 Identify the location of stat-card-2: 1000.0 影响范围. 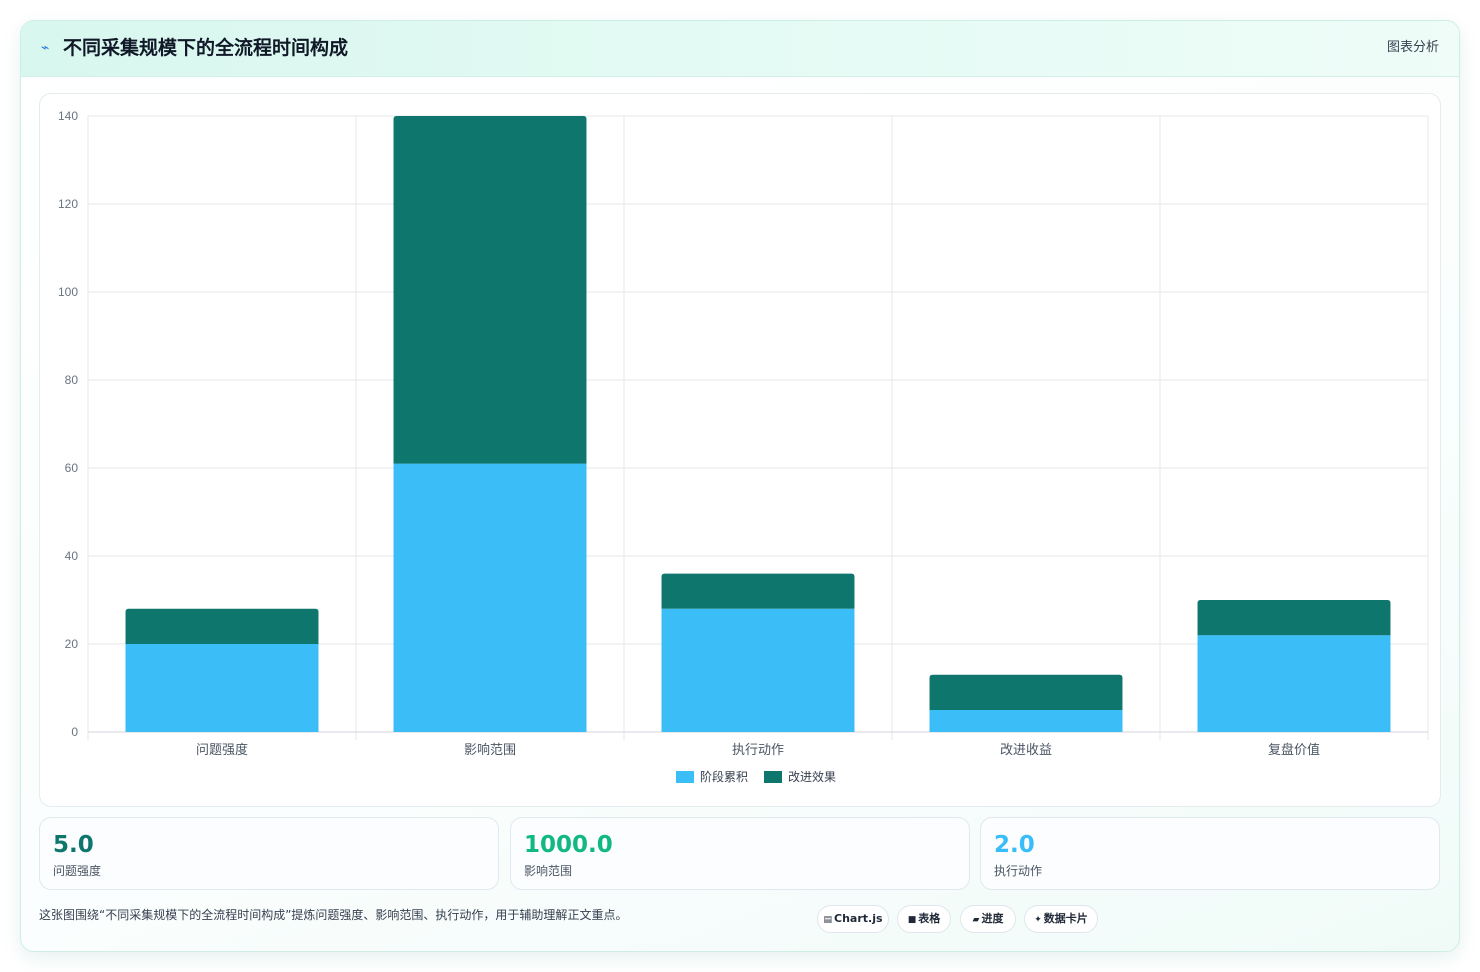
(740, 853).